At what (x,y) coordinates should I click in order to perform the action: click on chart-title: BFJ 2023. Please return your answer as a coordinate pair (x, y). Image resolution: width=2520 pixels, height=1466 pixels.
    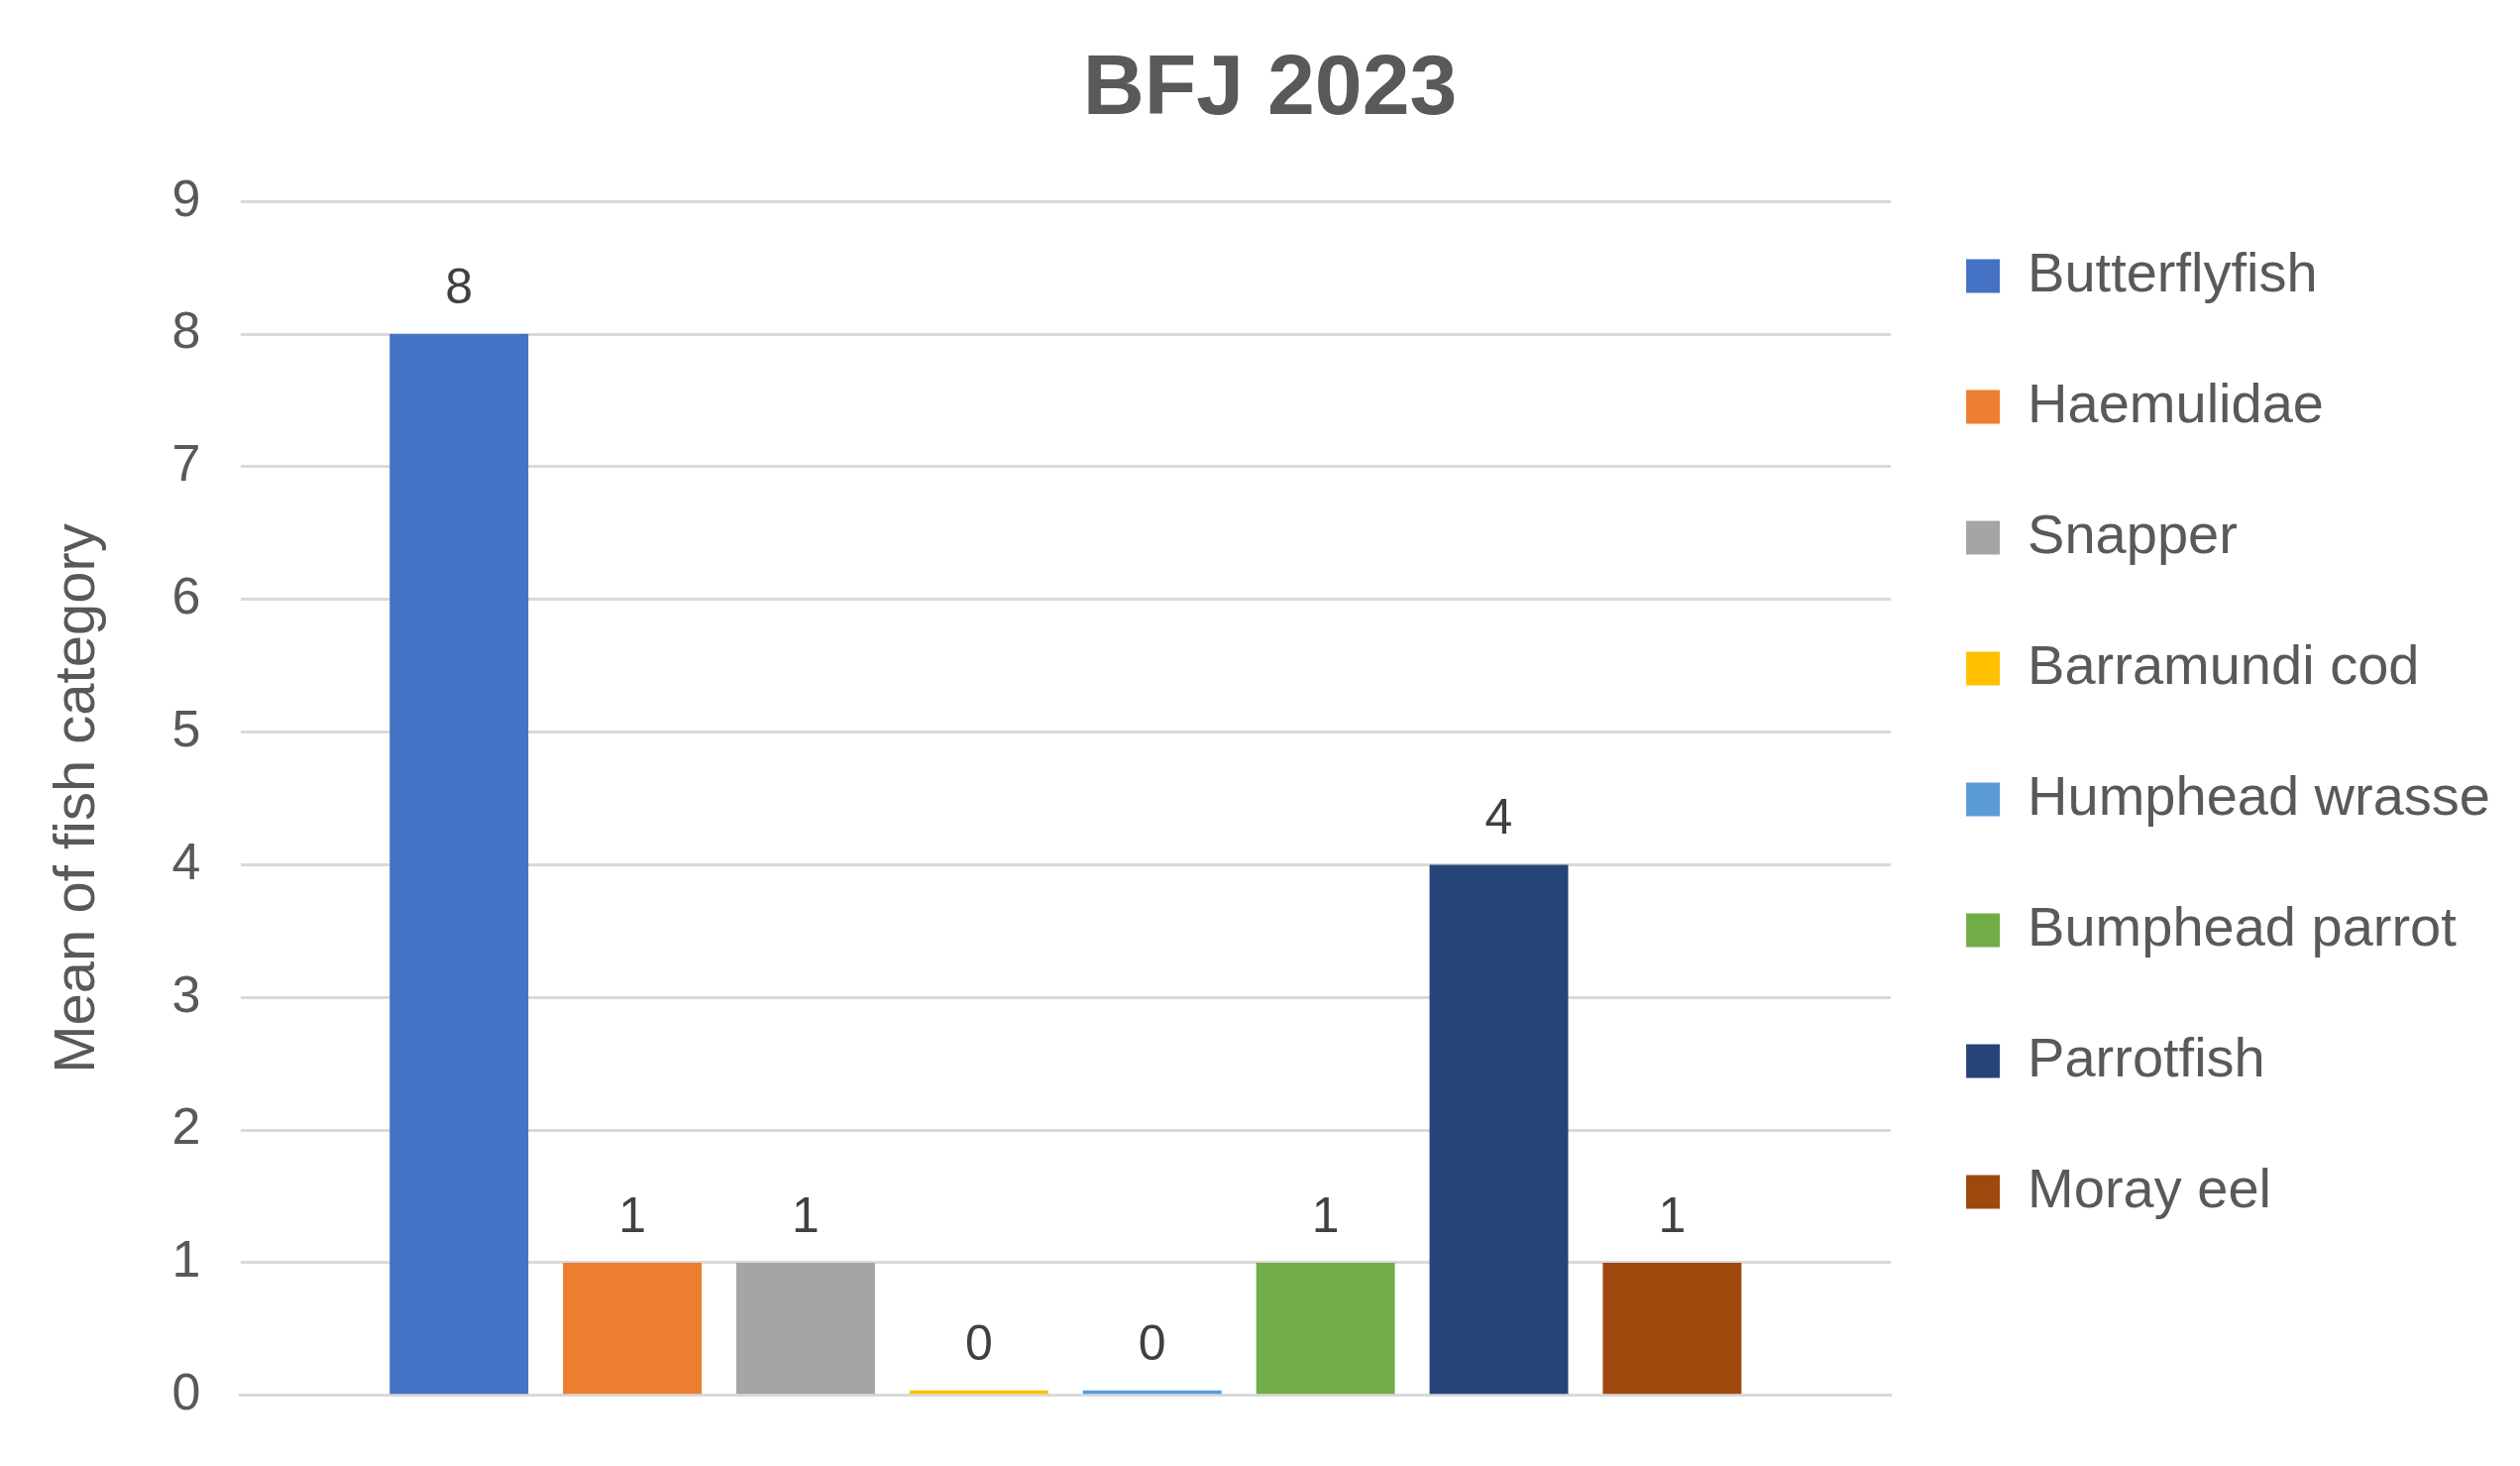
    Looking at the image, I should click on (1270, 85).